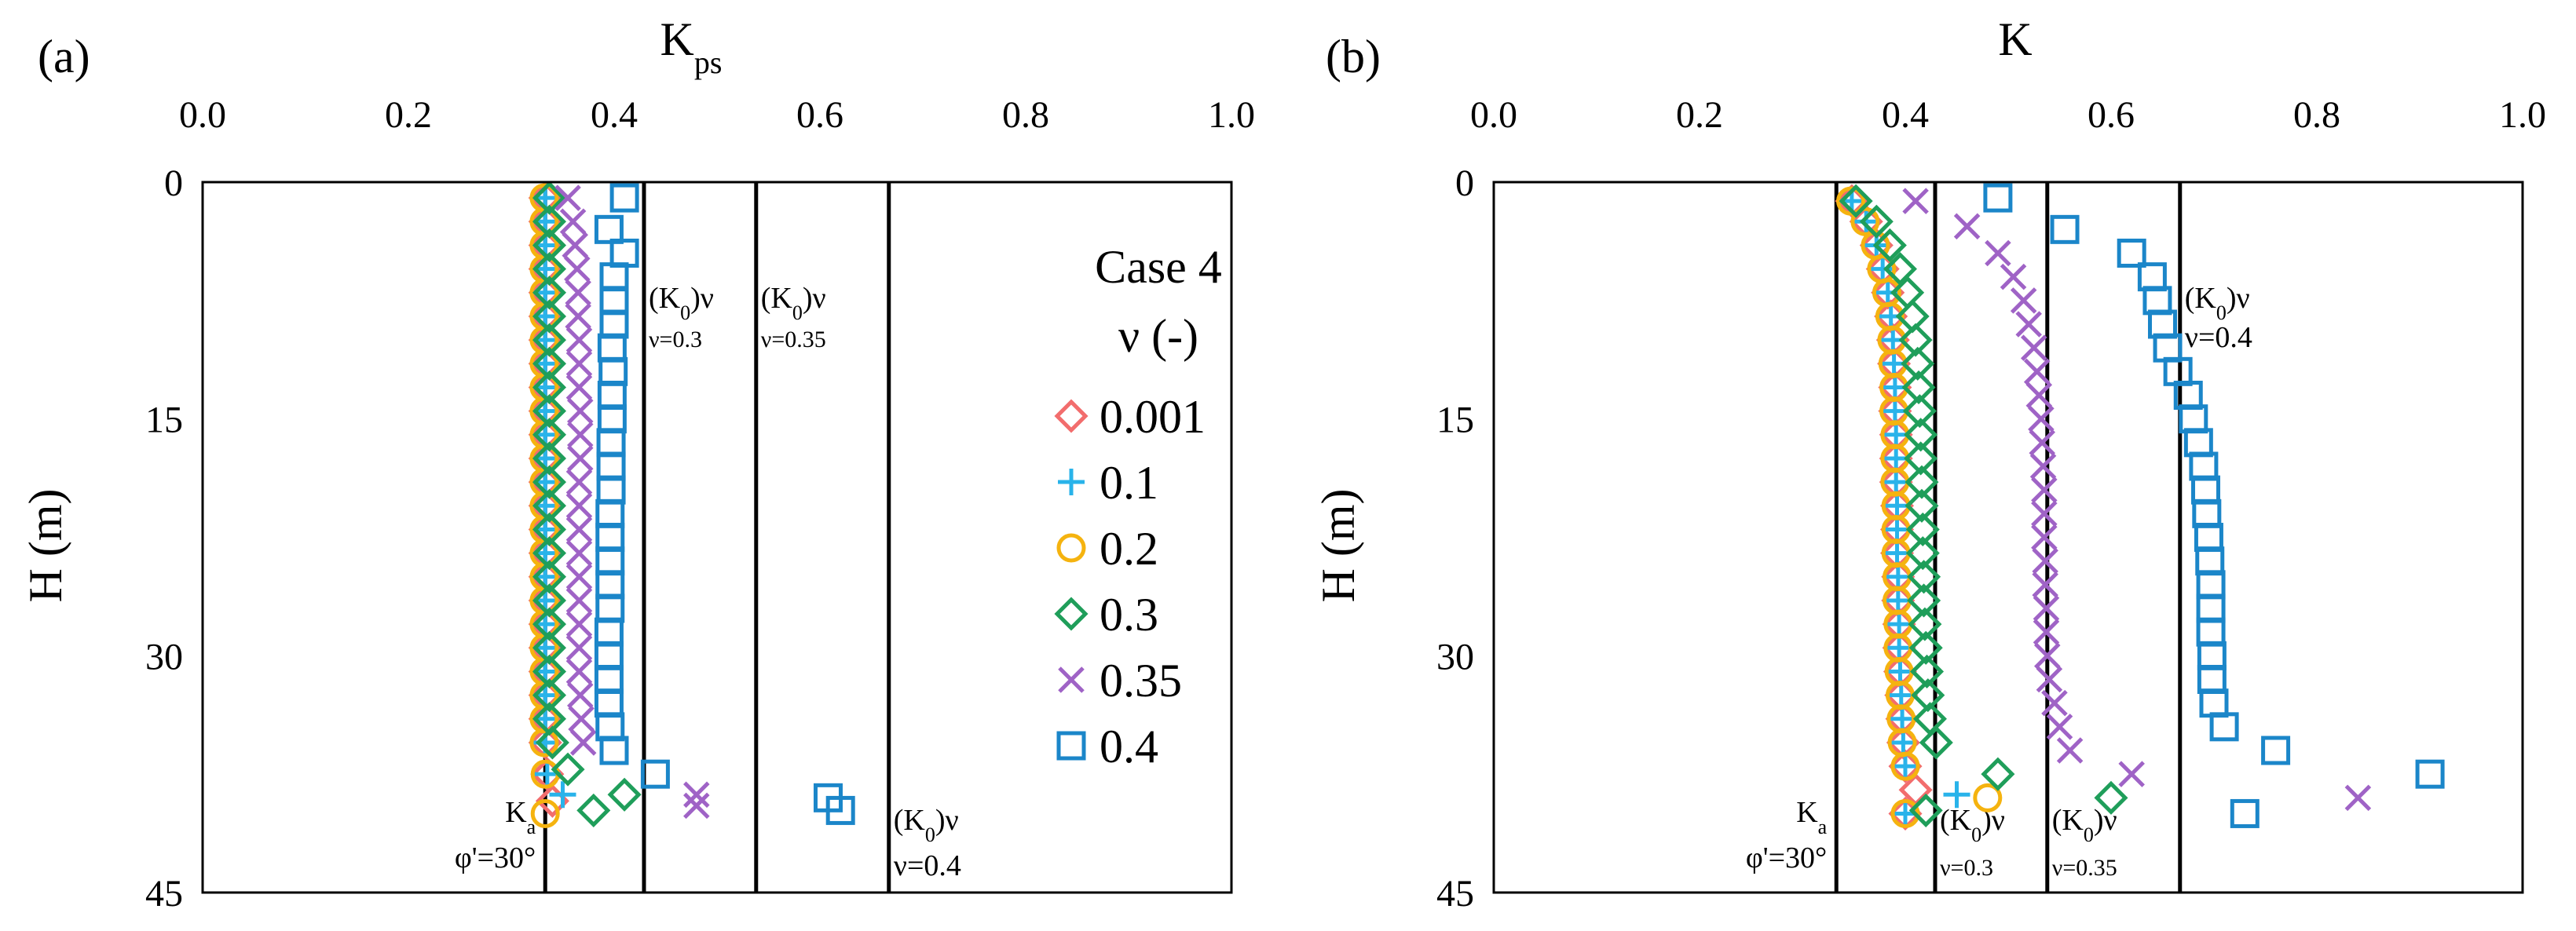 This screenshot has height=931, width=2576. I want to click on panel-b-x-tick-label: 0.0, so click(1494, 115).